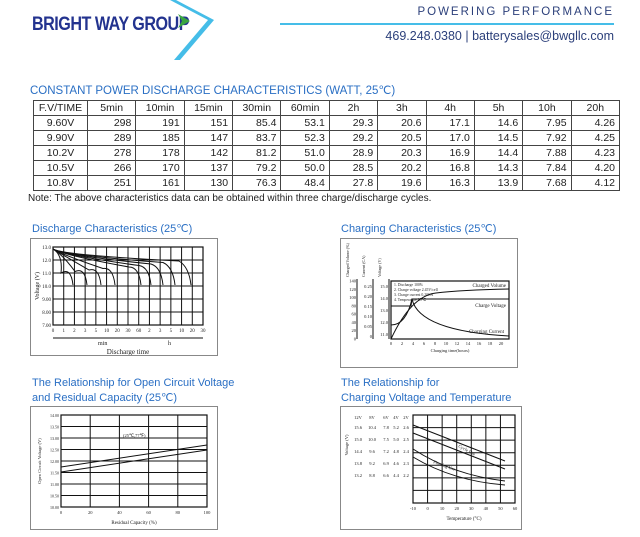  I want to click on table-cell: 29.3, so click(353, 123).